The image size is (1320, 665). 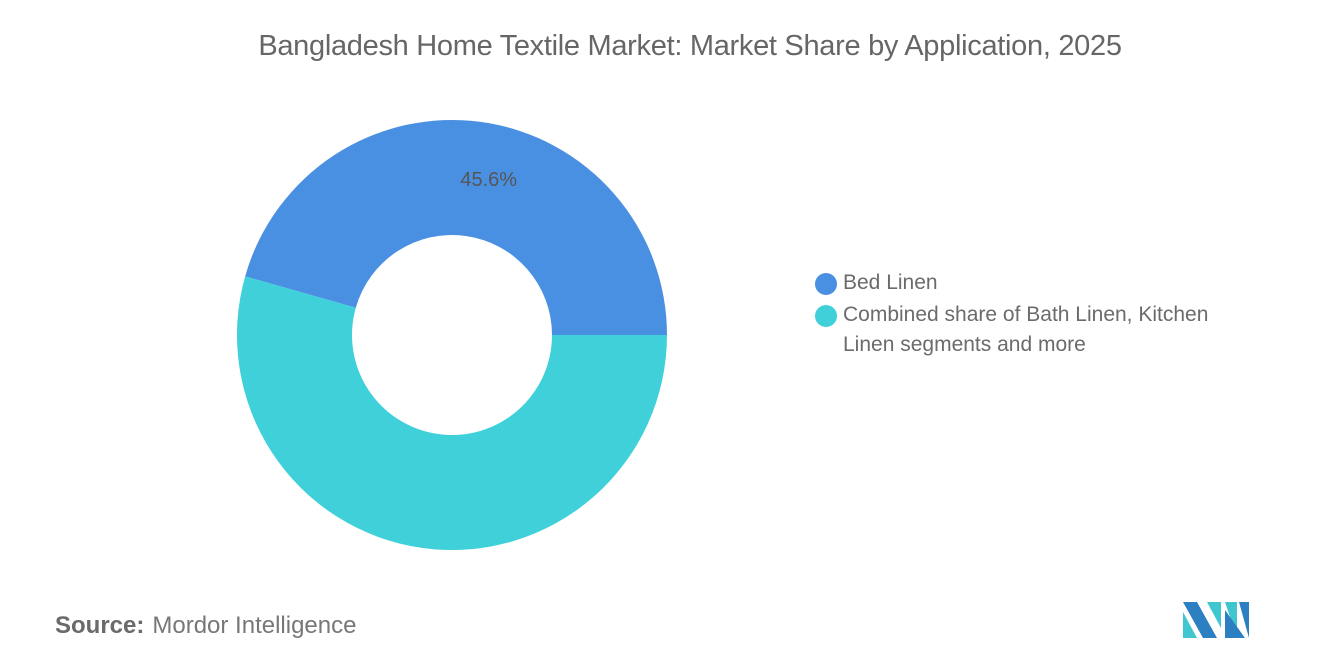 What do you see at coordinates (100, 625) in the screenshot?
I see `source-label: Source:` at bounding box center [100, 625].